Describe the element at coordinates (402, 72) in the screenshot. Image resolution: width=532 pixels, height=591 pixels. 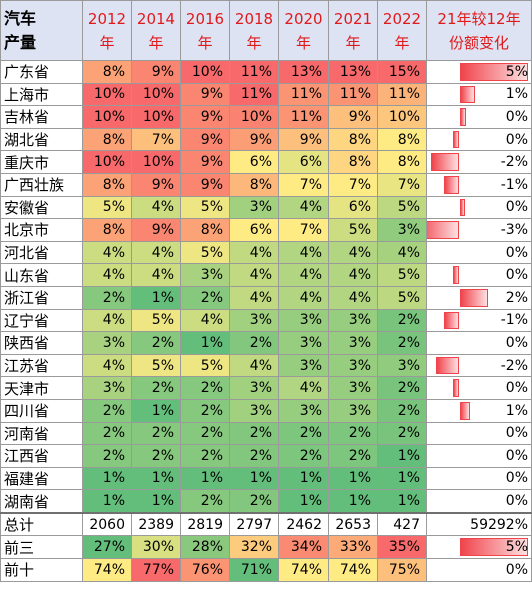
I see `value-cell: 15%` at that location.